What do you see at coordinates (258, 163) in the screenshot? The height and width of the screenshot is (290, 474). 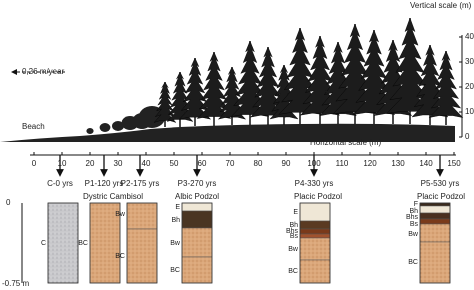 I see `horizontal-tick-label: 80` at bounding box center [258, 163].